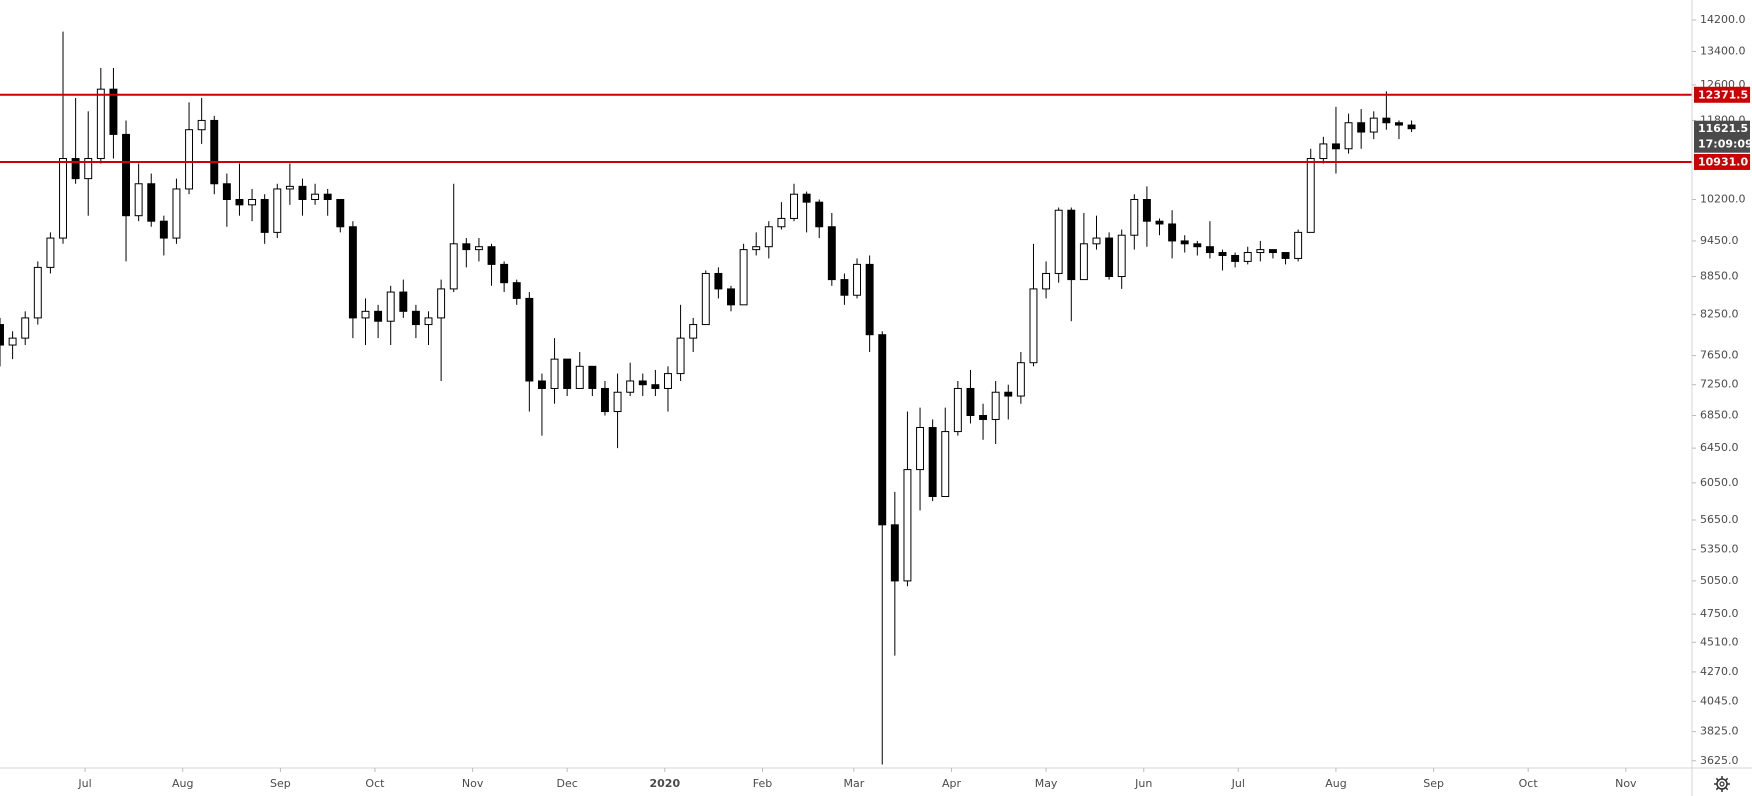 This screenshot has width=1752, height=796. Describe the element at coordinates (1719, 314) in the screenshot. I see `y-tick-label: 8250.0` at that location.